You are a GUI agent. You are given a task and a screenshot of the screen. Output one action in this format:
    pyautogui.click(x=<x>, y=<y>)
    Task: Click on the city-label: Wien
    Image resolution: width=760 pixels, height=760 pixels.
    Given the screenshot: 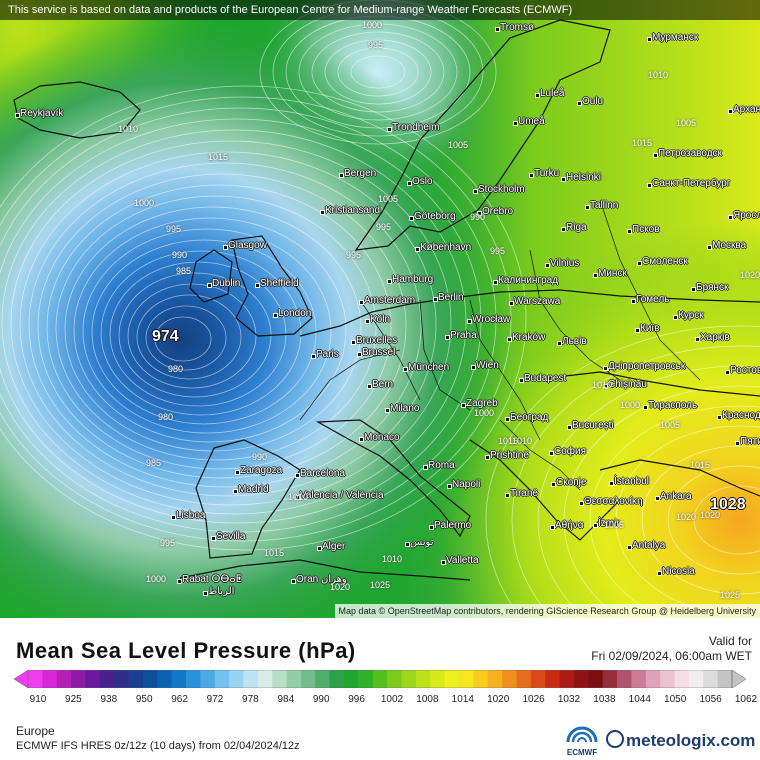 What is the action you would take?
    pyautogui.click(x=485, y=365)
    